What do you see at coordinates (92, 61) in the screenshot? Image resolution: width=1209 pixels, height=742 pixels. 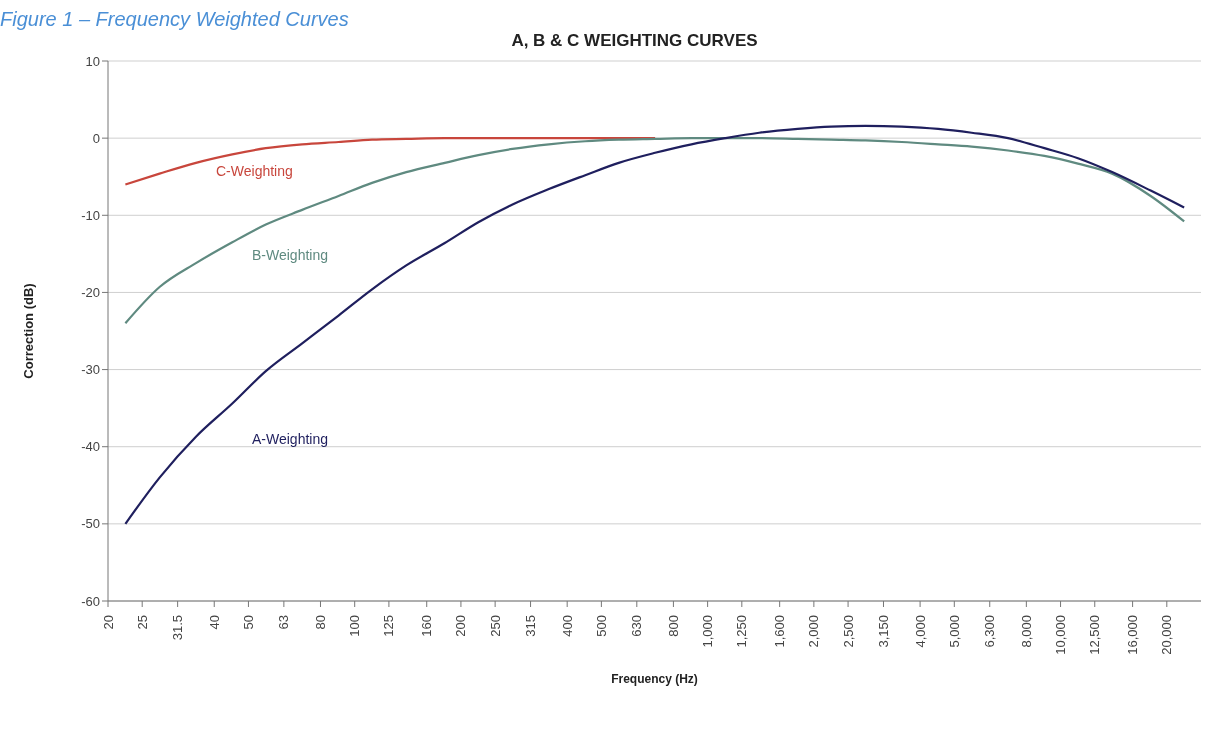 I see `y-tick-label: 10` at bounding box center [92, 61].